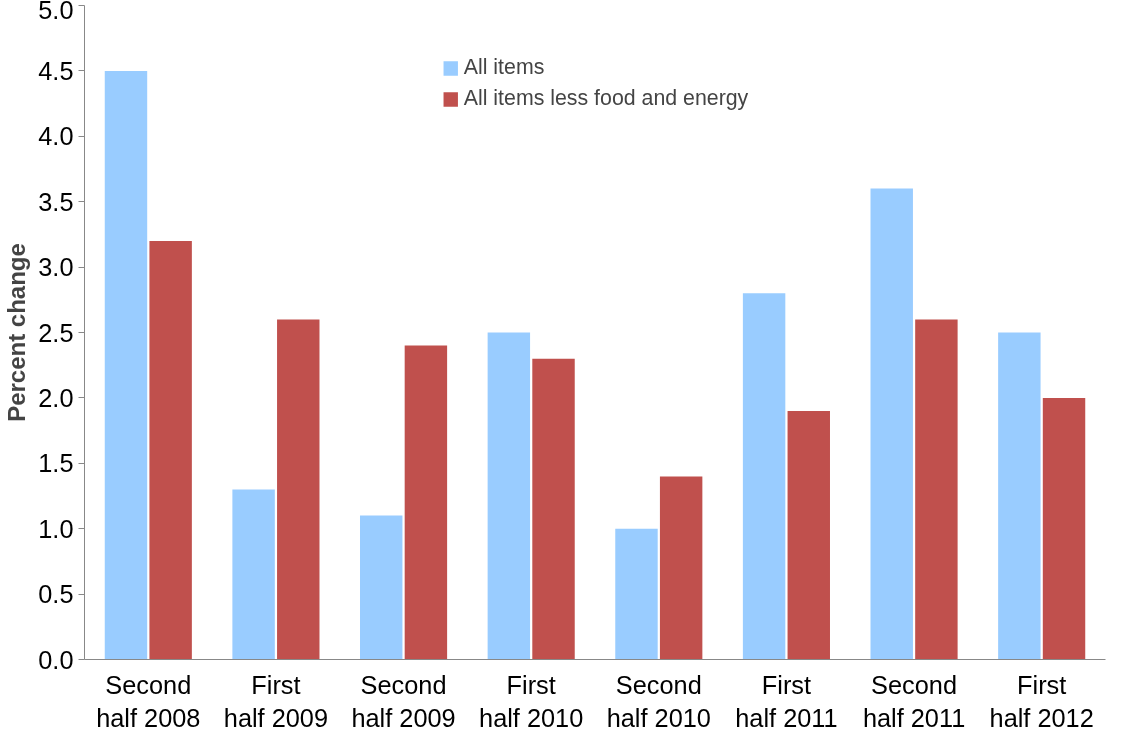 This screenshot has width=1124, height=740. What do you see at coordinates (658, 701) in the screenshot?
I see `x-tick-label: Second half 2010` at bounding box center [658, 701].